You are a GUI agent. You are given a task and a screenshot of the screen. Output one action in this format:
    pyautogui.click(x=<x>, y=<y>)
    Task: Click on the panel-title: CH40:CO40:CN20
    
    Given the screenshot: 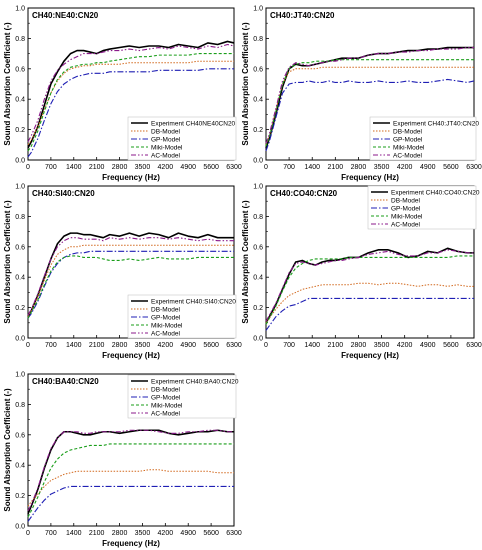 What is the action you would take?
    pyautogui.click(x=304, y=193)
    